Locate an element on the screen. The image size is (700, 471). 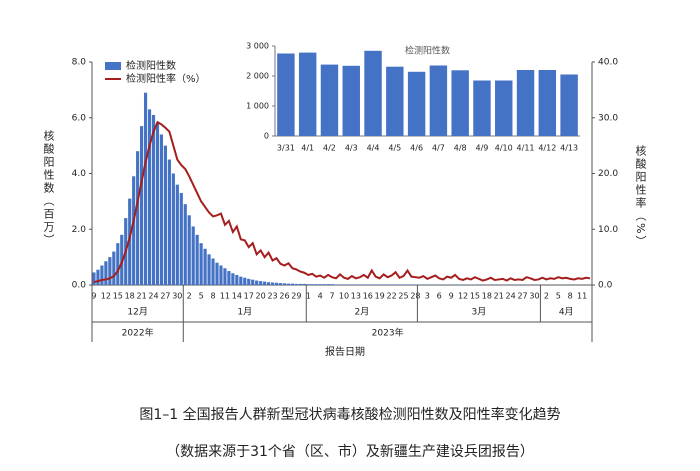
x-tick-label: 19 is located at coordinates (380, 296).